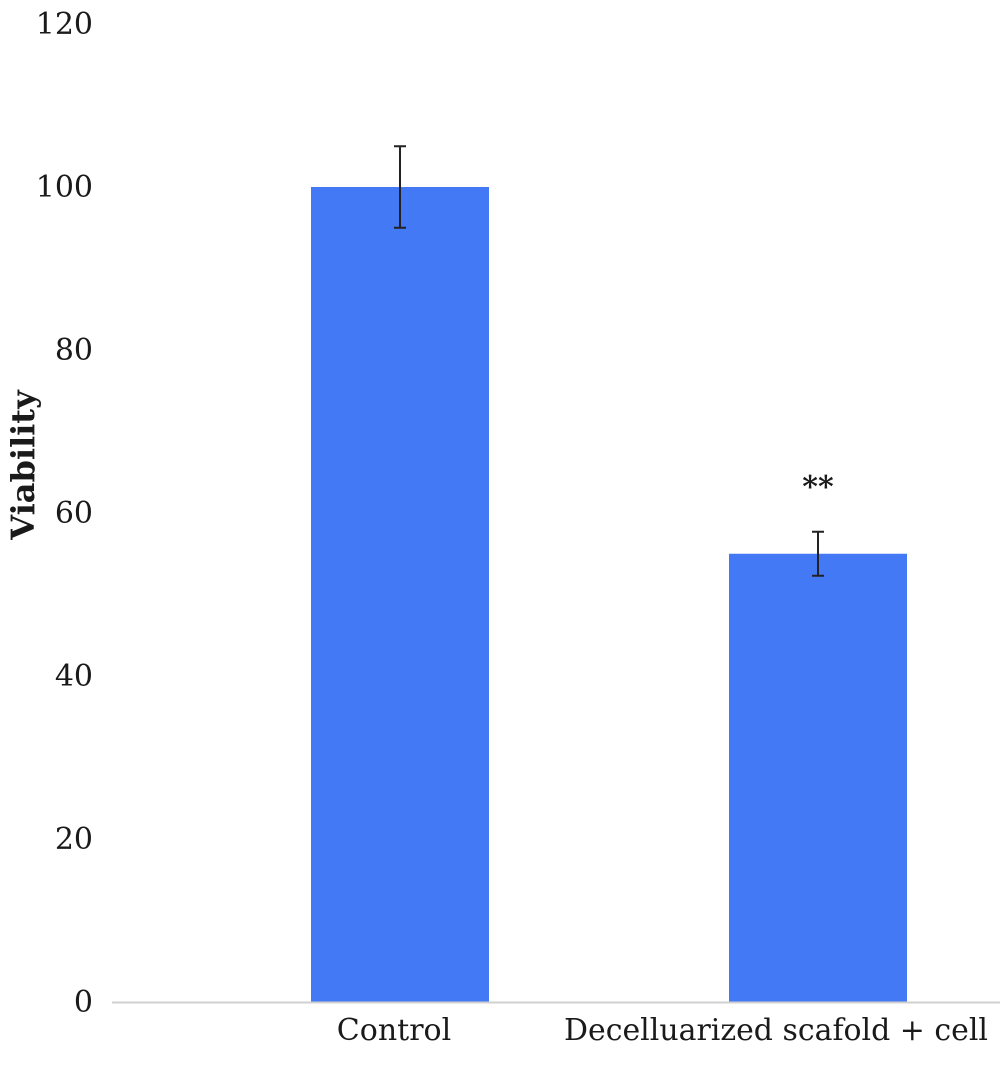 Image resolution: width=1000 pixels, height=1068 pixels. What do you see at coordinates (74, 513) in the screenshot?
I see `y-tick-label: 60` at bounding box center [74, 513].